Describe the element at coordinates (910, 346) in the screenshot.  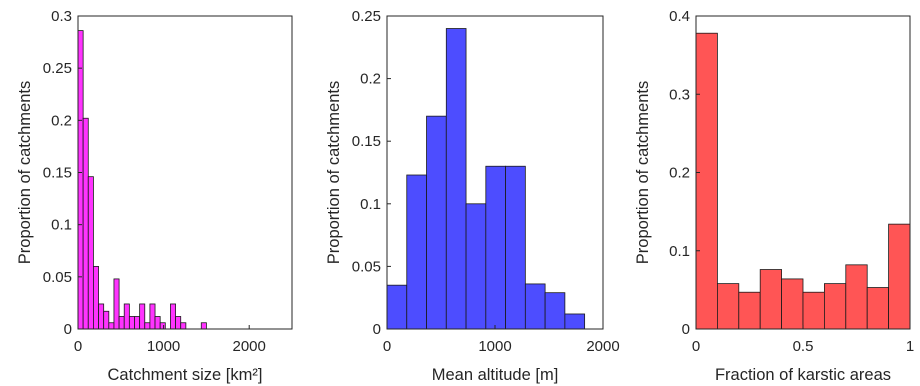
I see `x-tick-label: 1` at that location.